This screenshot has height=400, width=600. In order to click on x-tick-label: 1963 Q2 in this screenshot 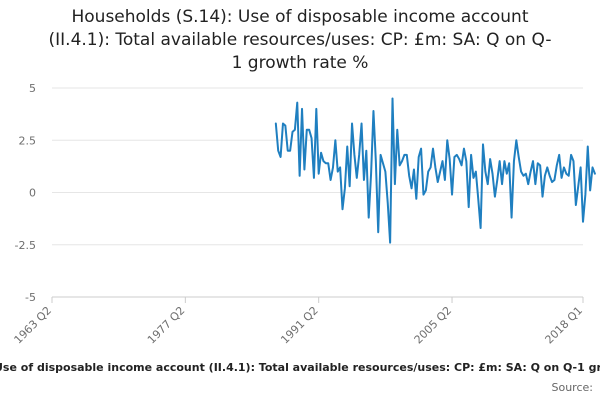, I will do `click(33, 325)`.